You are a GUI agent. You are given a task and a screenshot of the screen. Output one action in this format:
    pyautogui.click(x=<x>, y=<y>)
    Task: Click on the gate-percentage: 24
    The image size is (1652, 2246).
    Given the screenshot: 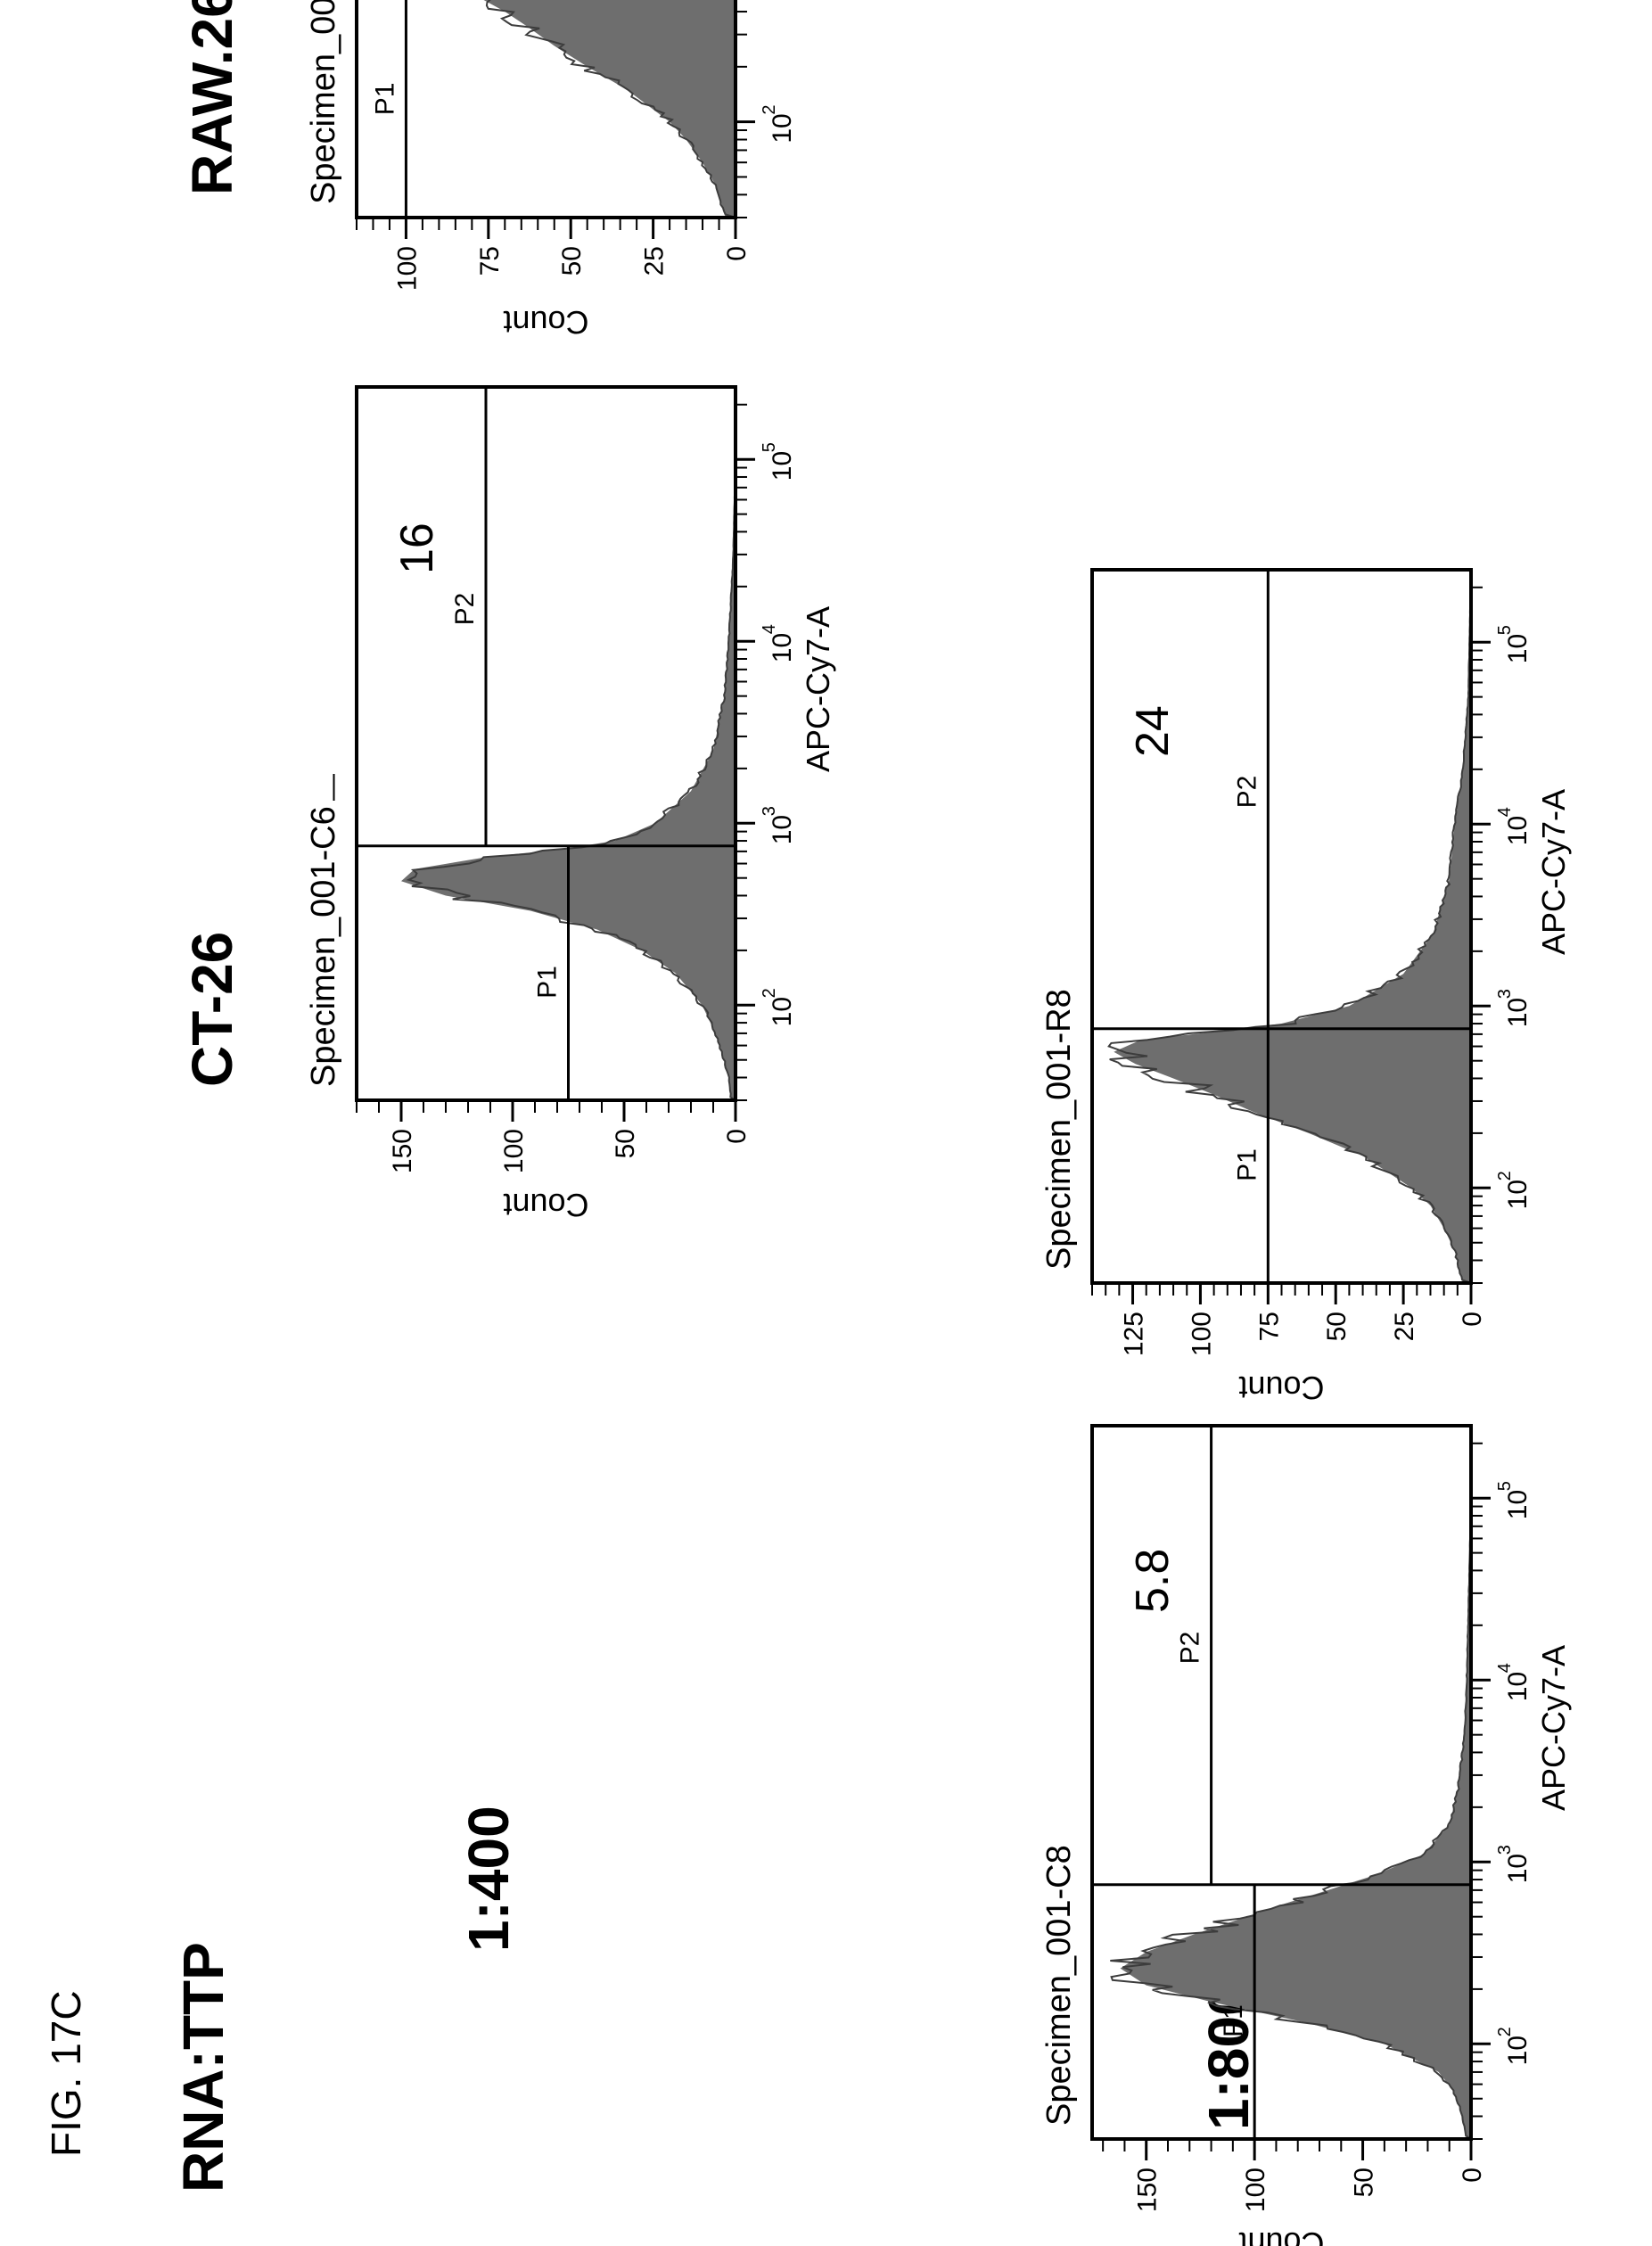 What is the action you would take?
    pyautogui.click(x=1153, y=731)
    